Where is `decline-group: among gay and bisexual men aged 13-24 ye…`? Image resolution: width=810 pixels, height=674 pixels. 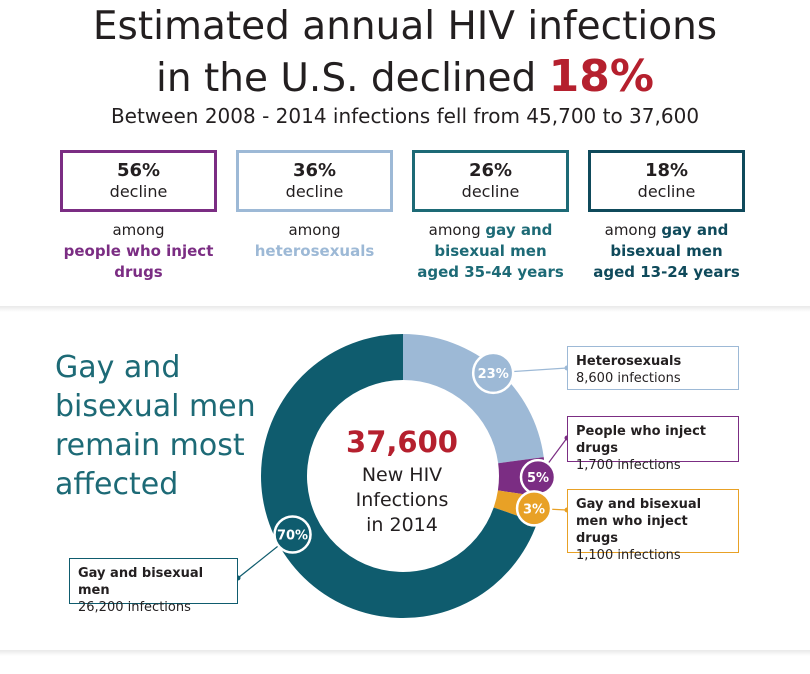
decline-group: among gay and bisexual men aged 13-24 ye… is located at coordinates (666, 251).